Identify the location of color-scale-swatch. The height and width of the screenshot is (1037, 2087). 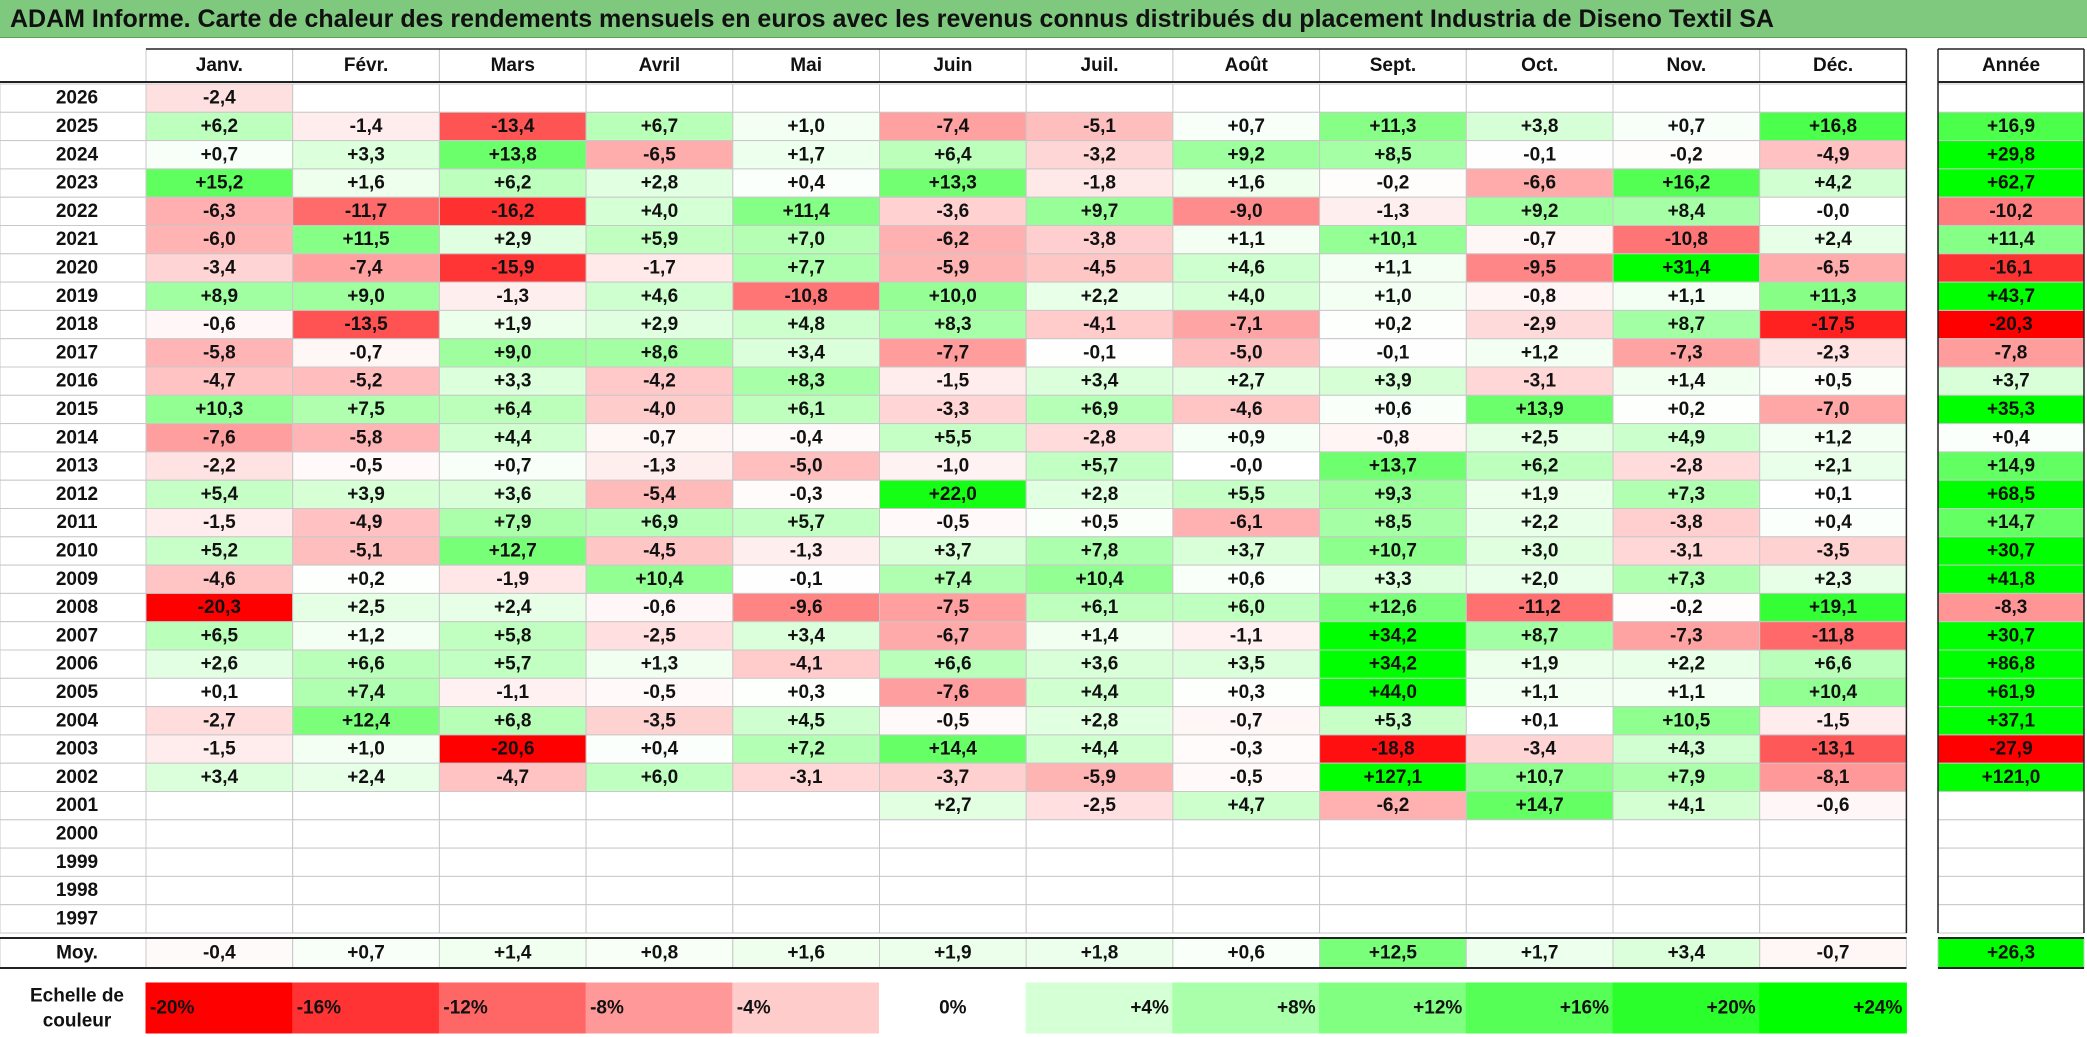
(659, 1008).